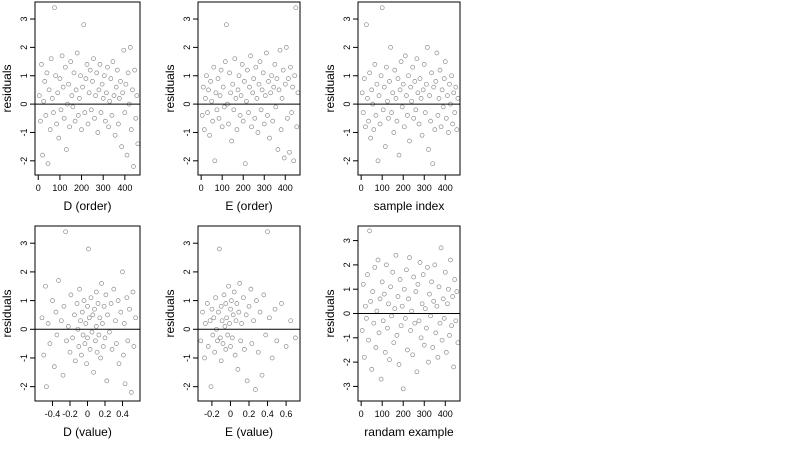  What do you see at coordinates (330, 313) in the screenshot?
I see `y-axis-label: residuals` at bounding box center [330, 313].